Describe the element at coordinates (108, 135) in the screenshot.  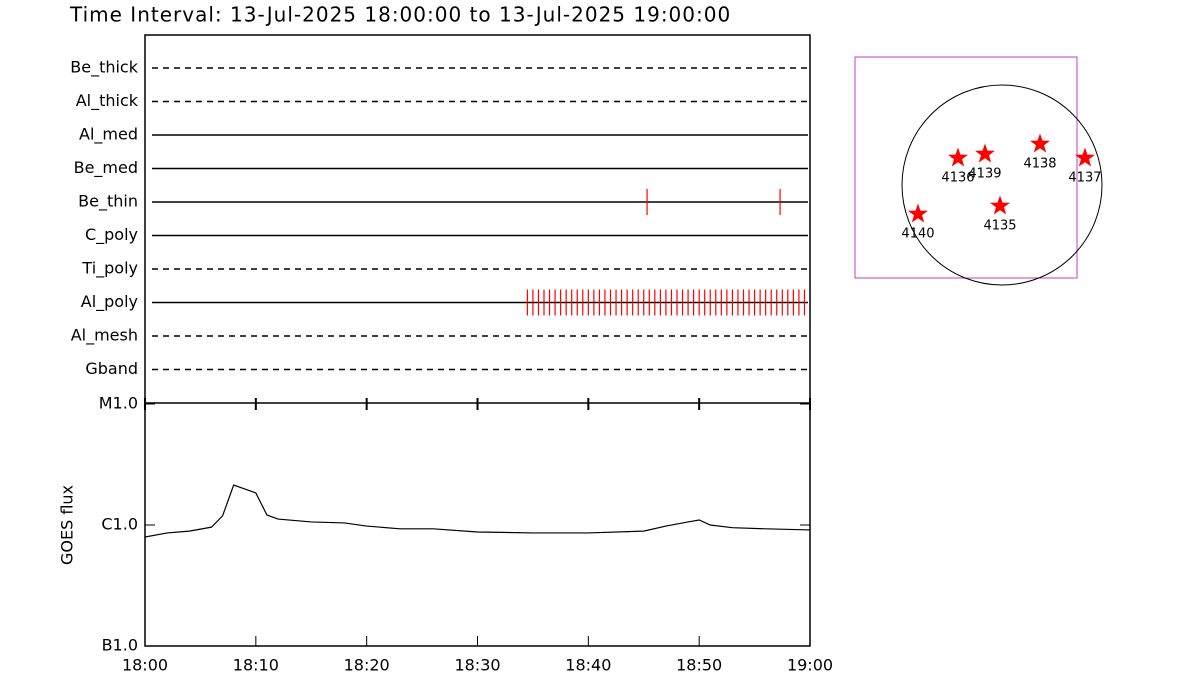
I see `filter-label: Al_med` at that location.